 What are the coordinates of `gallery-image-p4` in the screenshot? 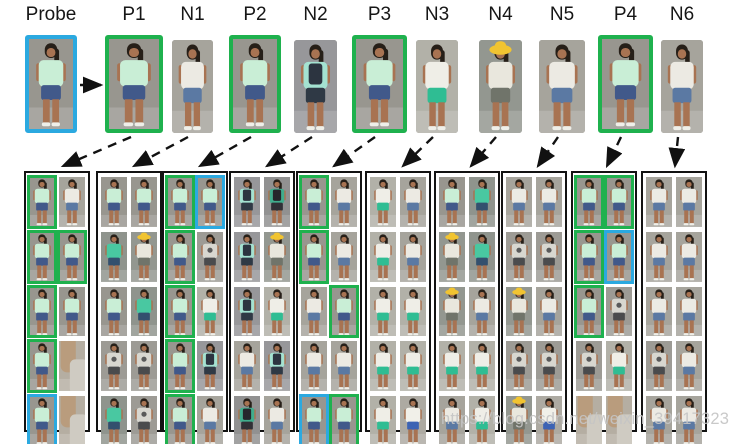 It's located at (625, 84).